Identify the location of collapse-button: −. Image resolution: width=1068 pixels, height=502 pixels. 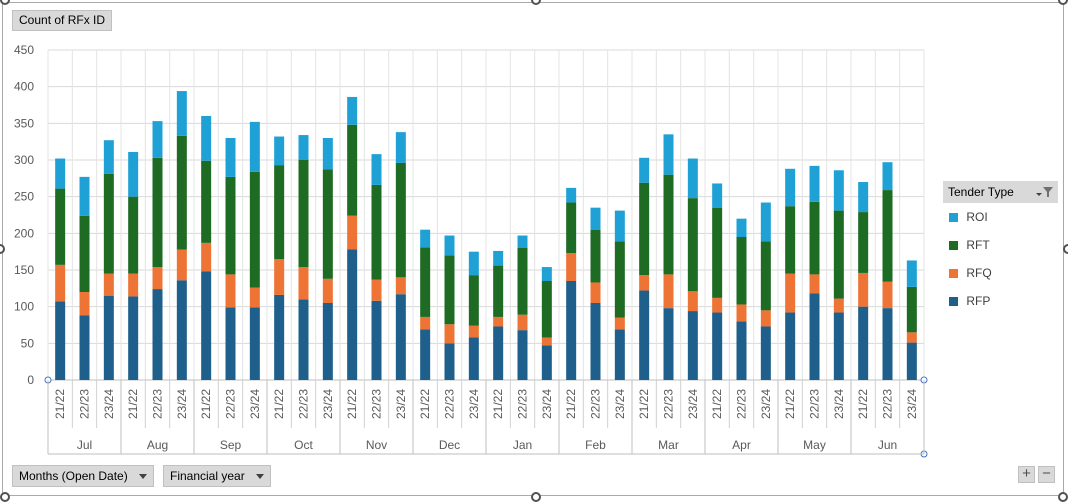
(1046, 474).